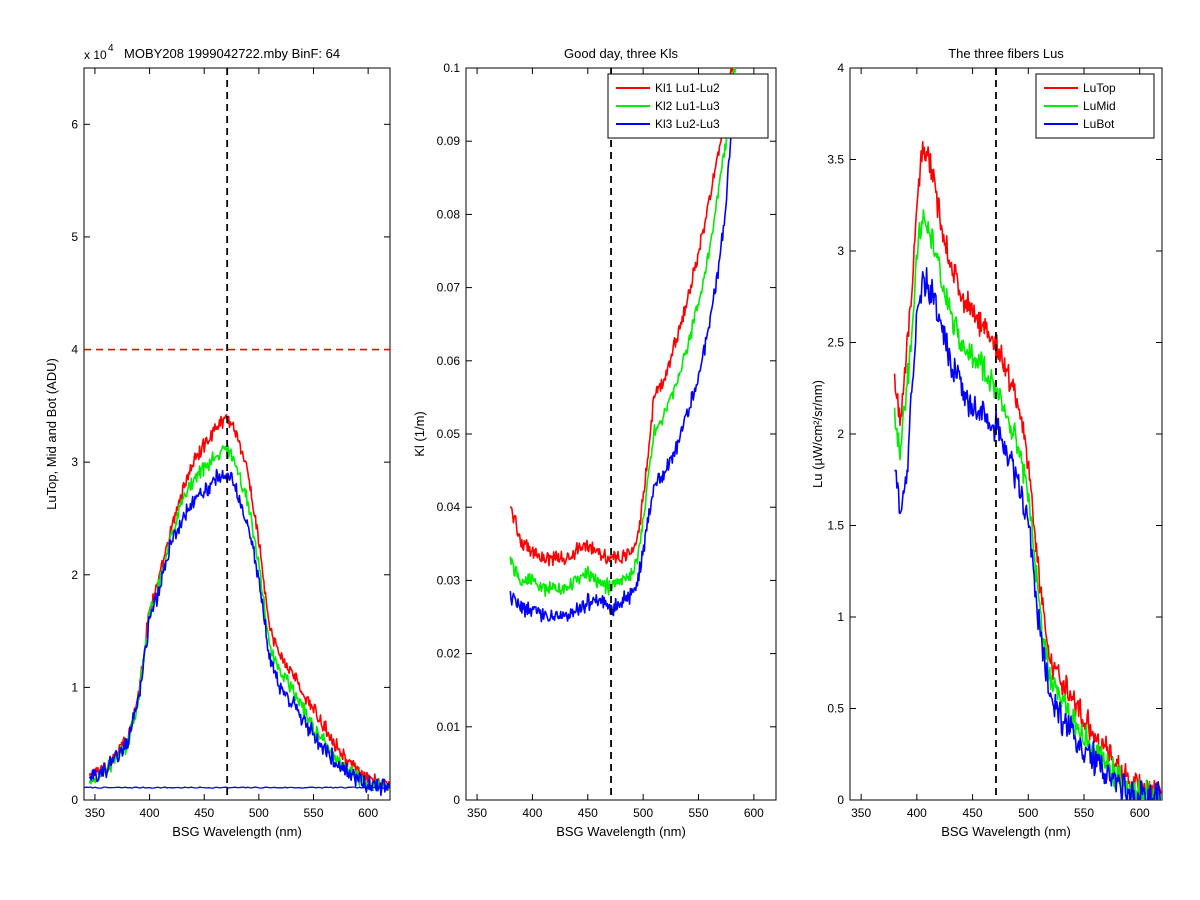 The width and height of the screenshot is (1200, 900). Describe the element at coordinates (1099, 88) in the screenshot. I see `legend-label: LuTop` at that location.